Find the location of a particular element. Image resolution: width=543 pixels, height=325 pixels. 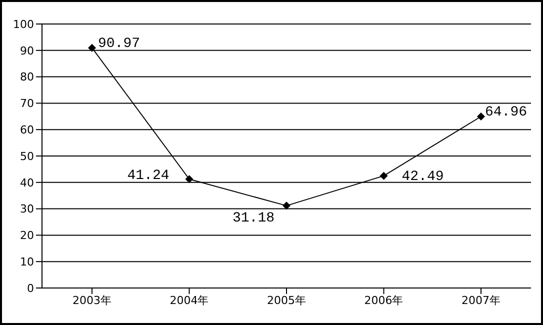

y-tick-label: 60 is located at coordinates (27, 130).